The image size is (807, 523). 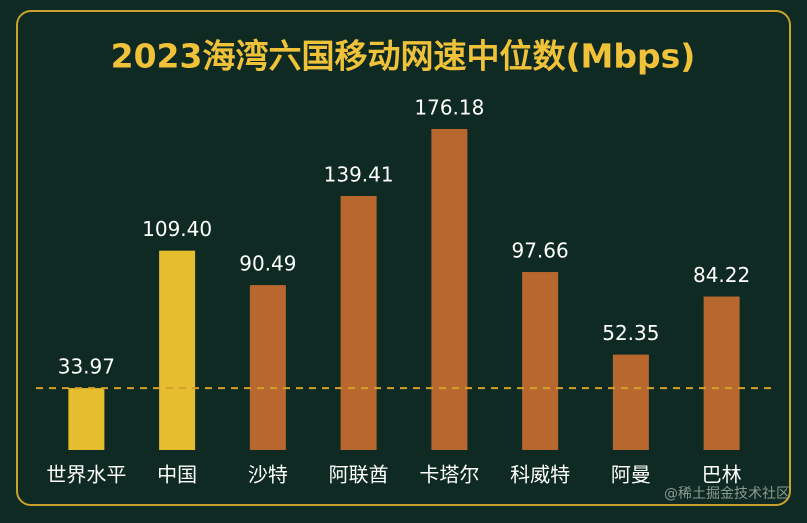 What do you see at coordinates (177, 229) in the screenshot?
I see `value-label: 109.40` at bounding box center [177, 229].